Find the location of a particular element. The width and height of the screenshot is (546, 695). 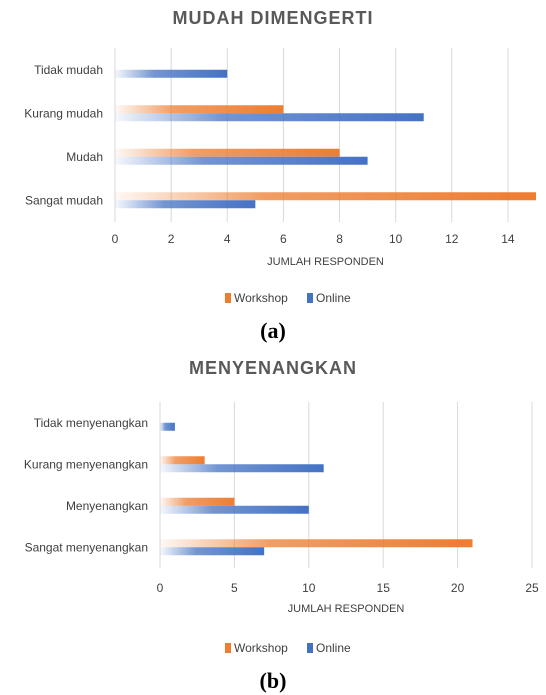

category-label: Kurang menyenangkan is located at coordinates (86, 464).